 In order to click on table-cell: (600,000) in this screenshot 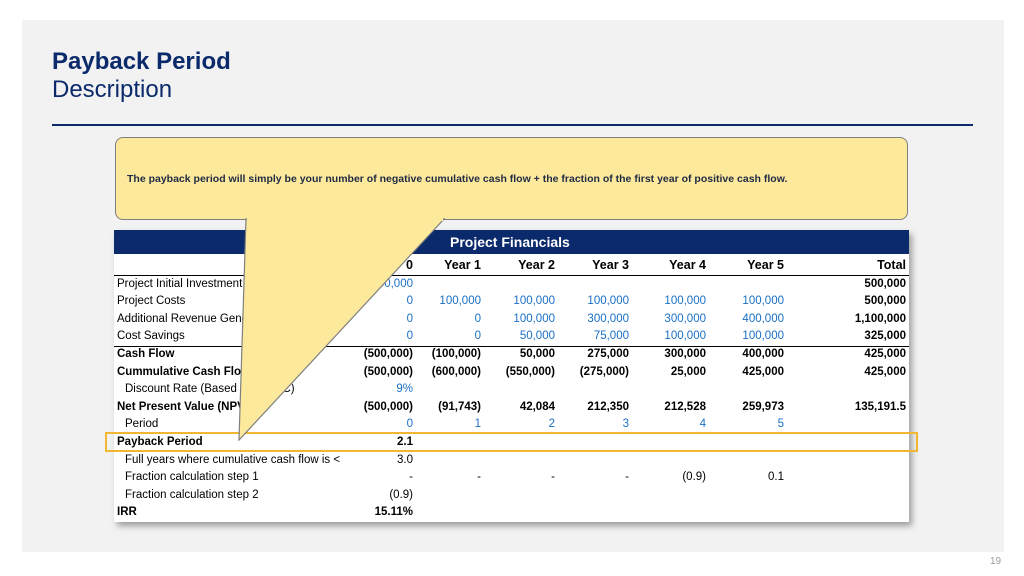, I will do `click(456, 371)`.